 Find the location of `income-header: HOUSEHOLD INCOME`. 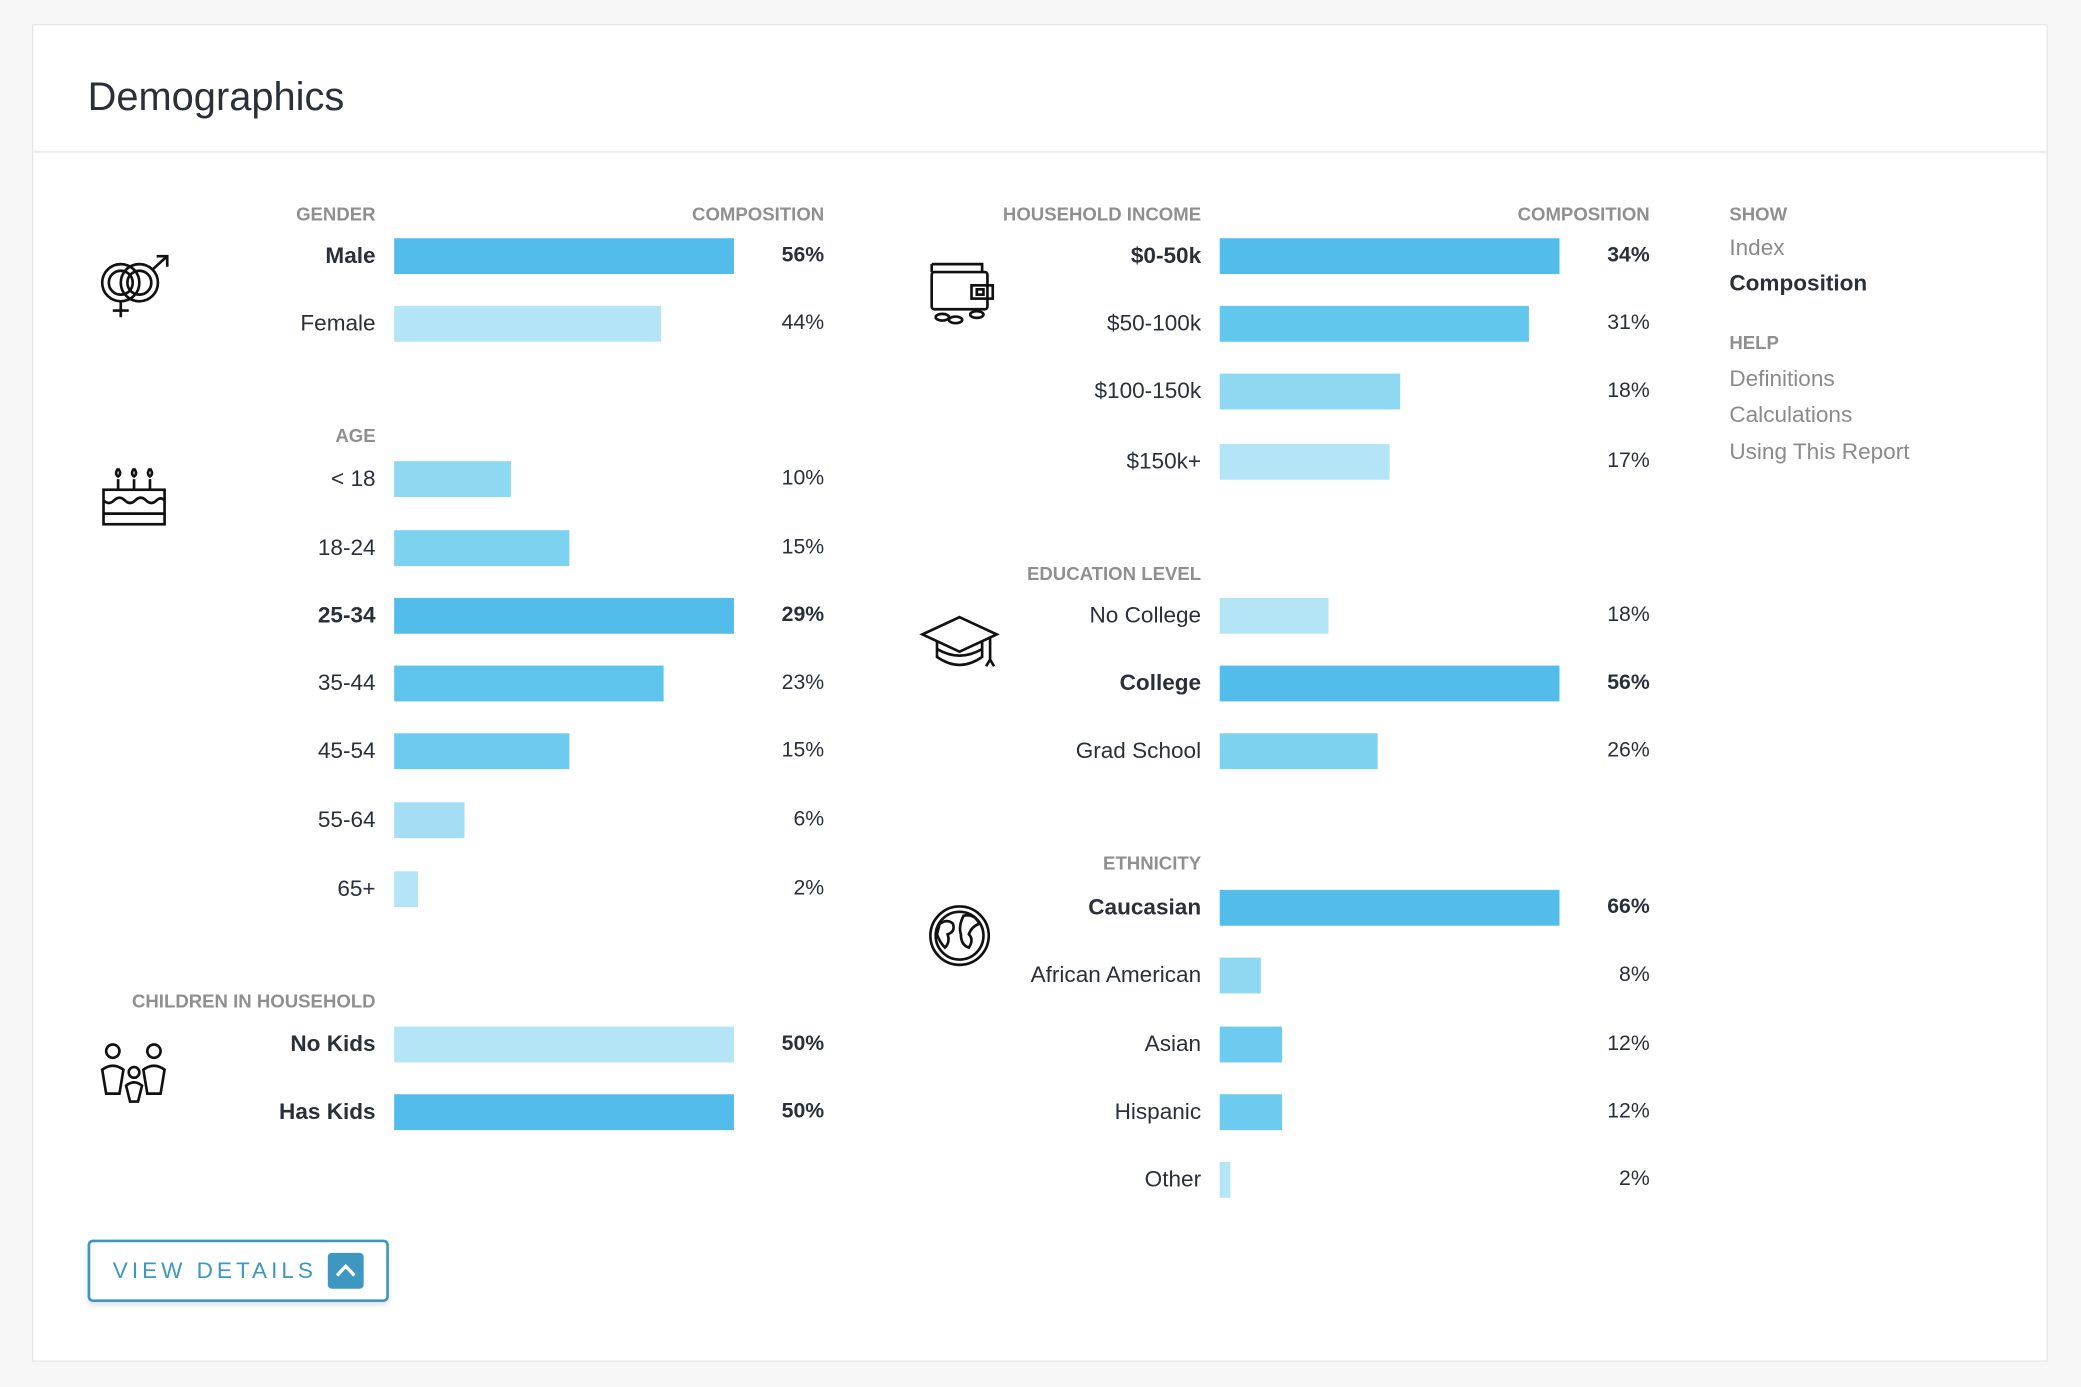

income-header: HOUSEHOLD INCOME is located at coordinates (1102, 214).